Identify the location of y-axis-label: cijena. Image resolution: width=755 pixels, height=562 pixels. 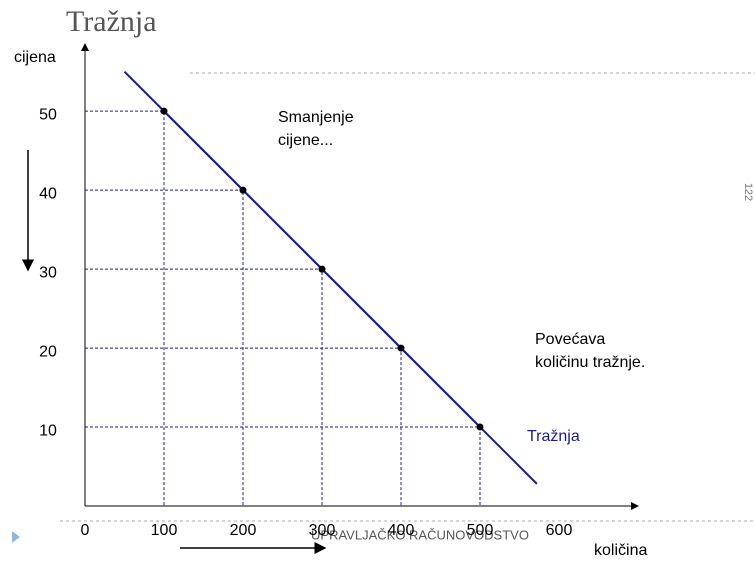
(35, 57).